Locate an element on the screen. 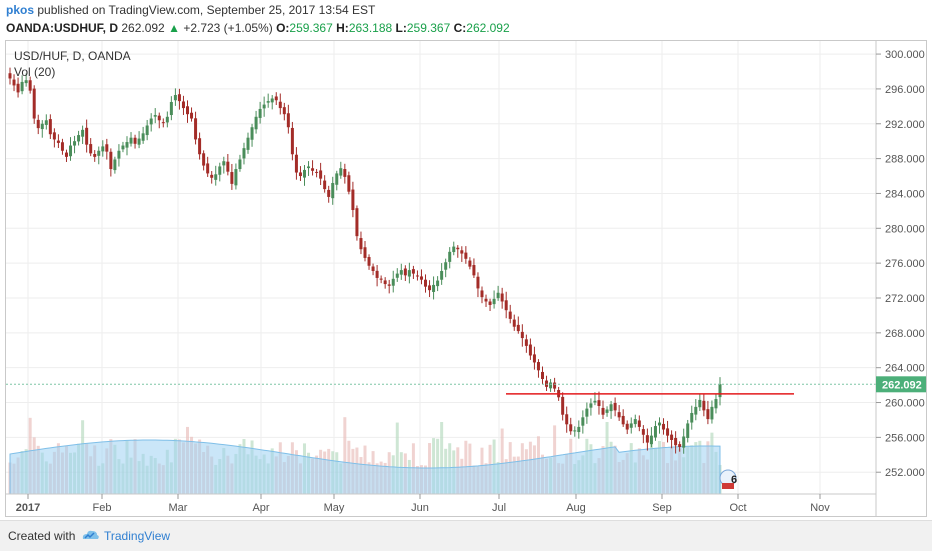  y-tick-label: 272.000 is located at coordinates (905, 299).